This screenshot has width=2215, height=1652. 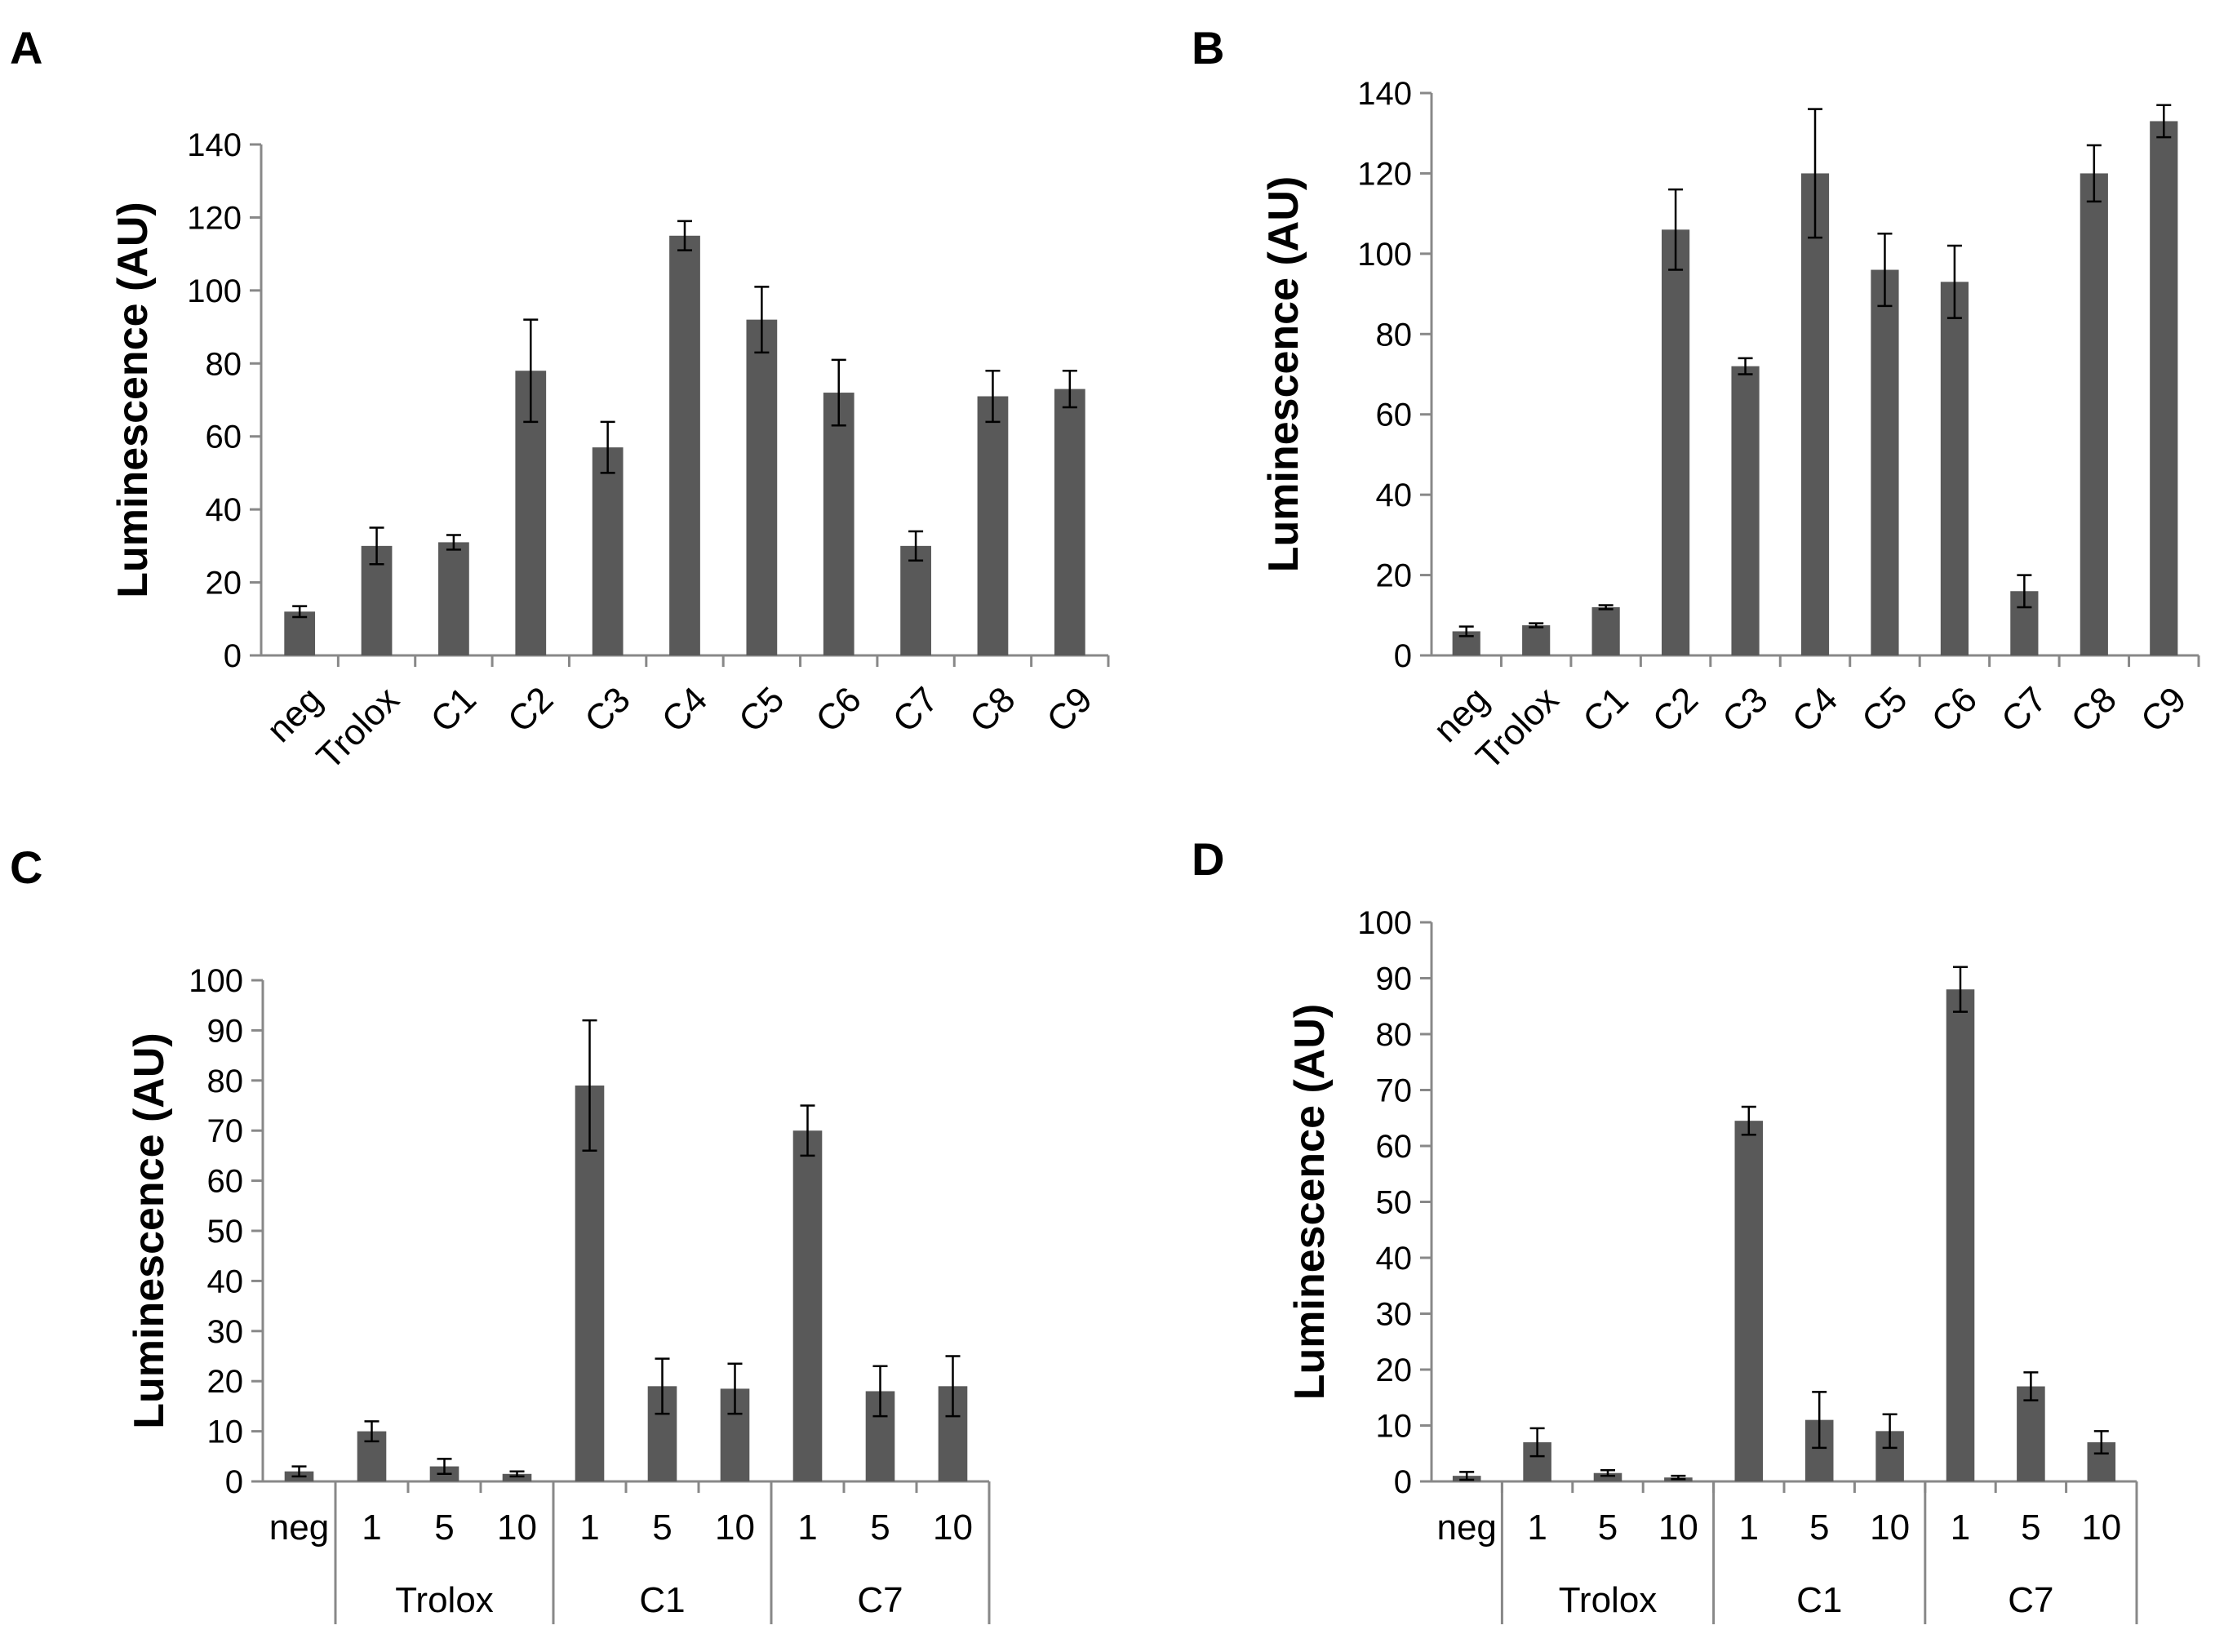 I want to click on category-label: Trolox, so click(x=358, y=728).